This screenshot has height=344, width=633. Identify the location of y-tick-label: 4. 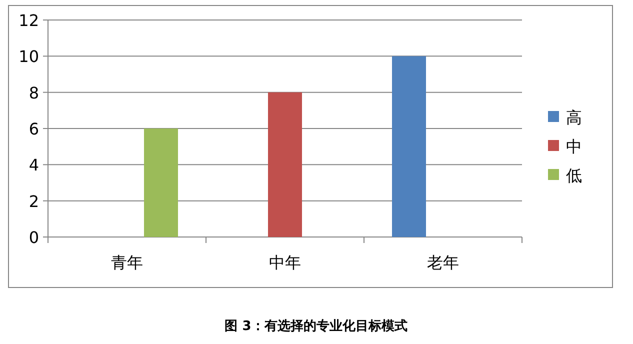
(33, 165).